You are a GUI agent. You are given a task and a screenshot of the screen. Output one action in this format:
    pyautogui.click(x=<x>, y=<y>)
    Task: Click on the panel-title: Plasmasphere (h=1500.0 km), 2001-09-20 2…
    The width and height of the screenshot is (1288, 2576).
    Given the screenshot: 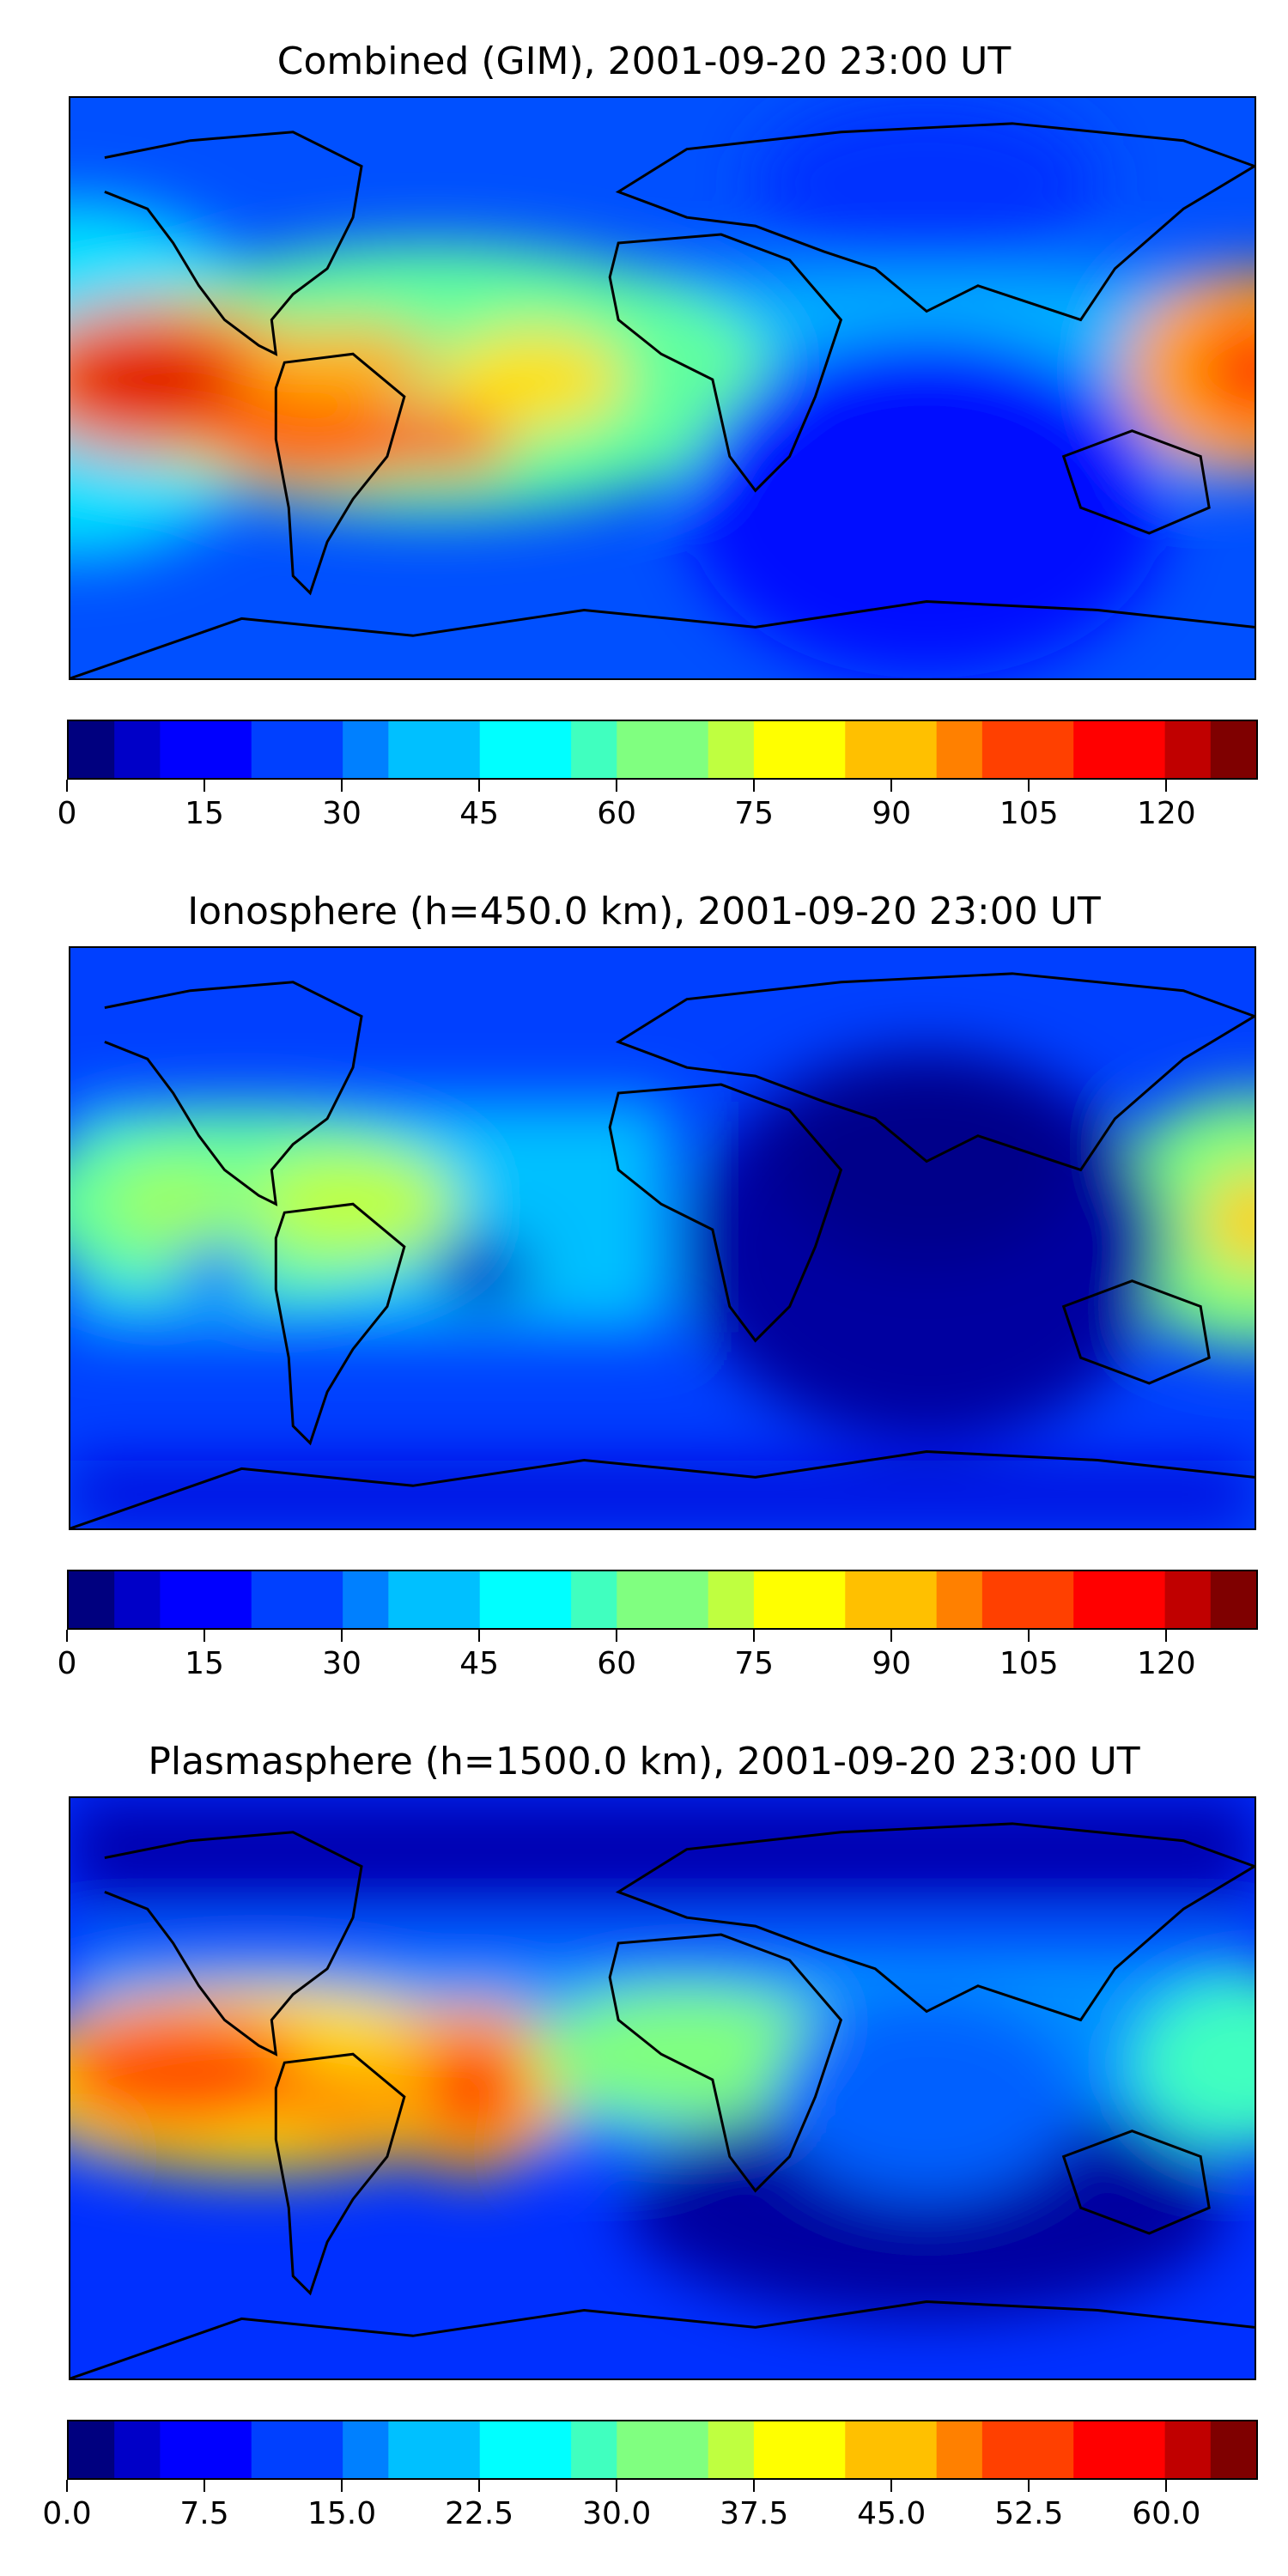 What is the action you would take?
    pyautogui.click(x=644, y=1762)
    